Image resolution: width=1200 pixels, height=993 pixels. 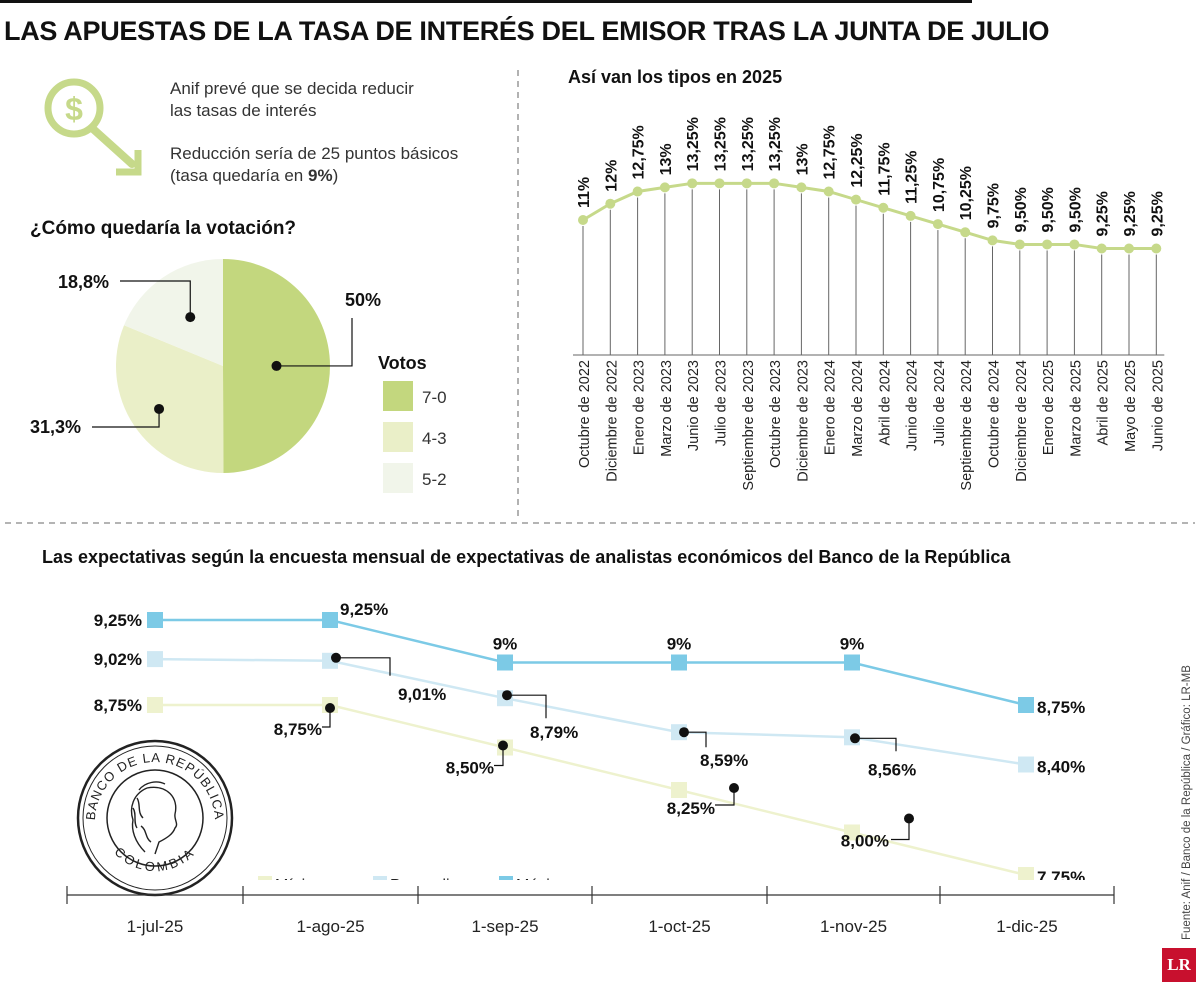 What do you see at coordinates (940, 403) in the screenshot?
I see `rates-category-label: Julio de 2024` at bounding box center [940, 403].